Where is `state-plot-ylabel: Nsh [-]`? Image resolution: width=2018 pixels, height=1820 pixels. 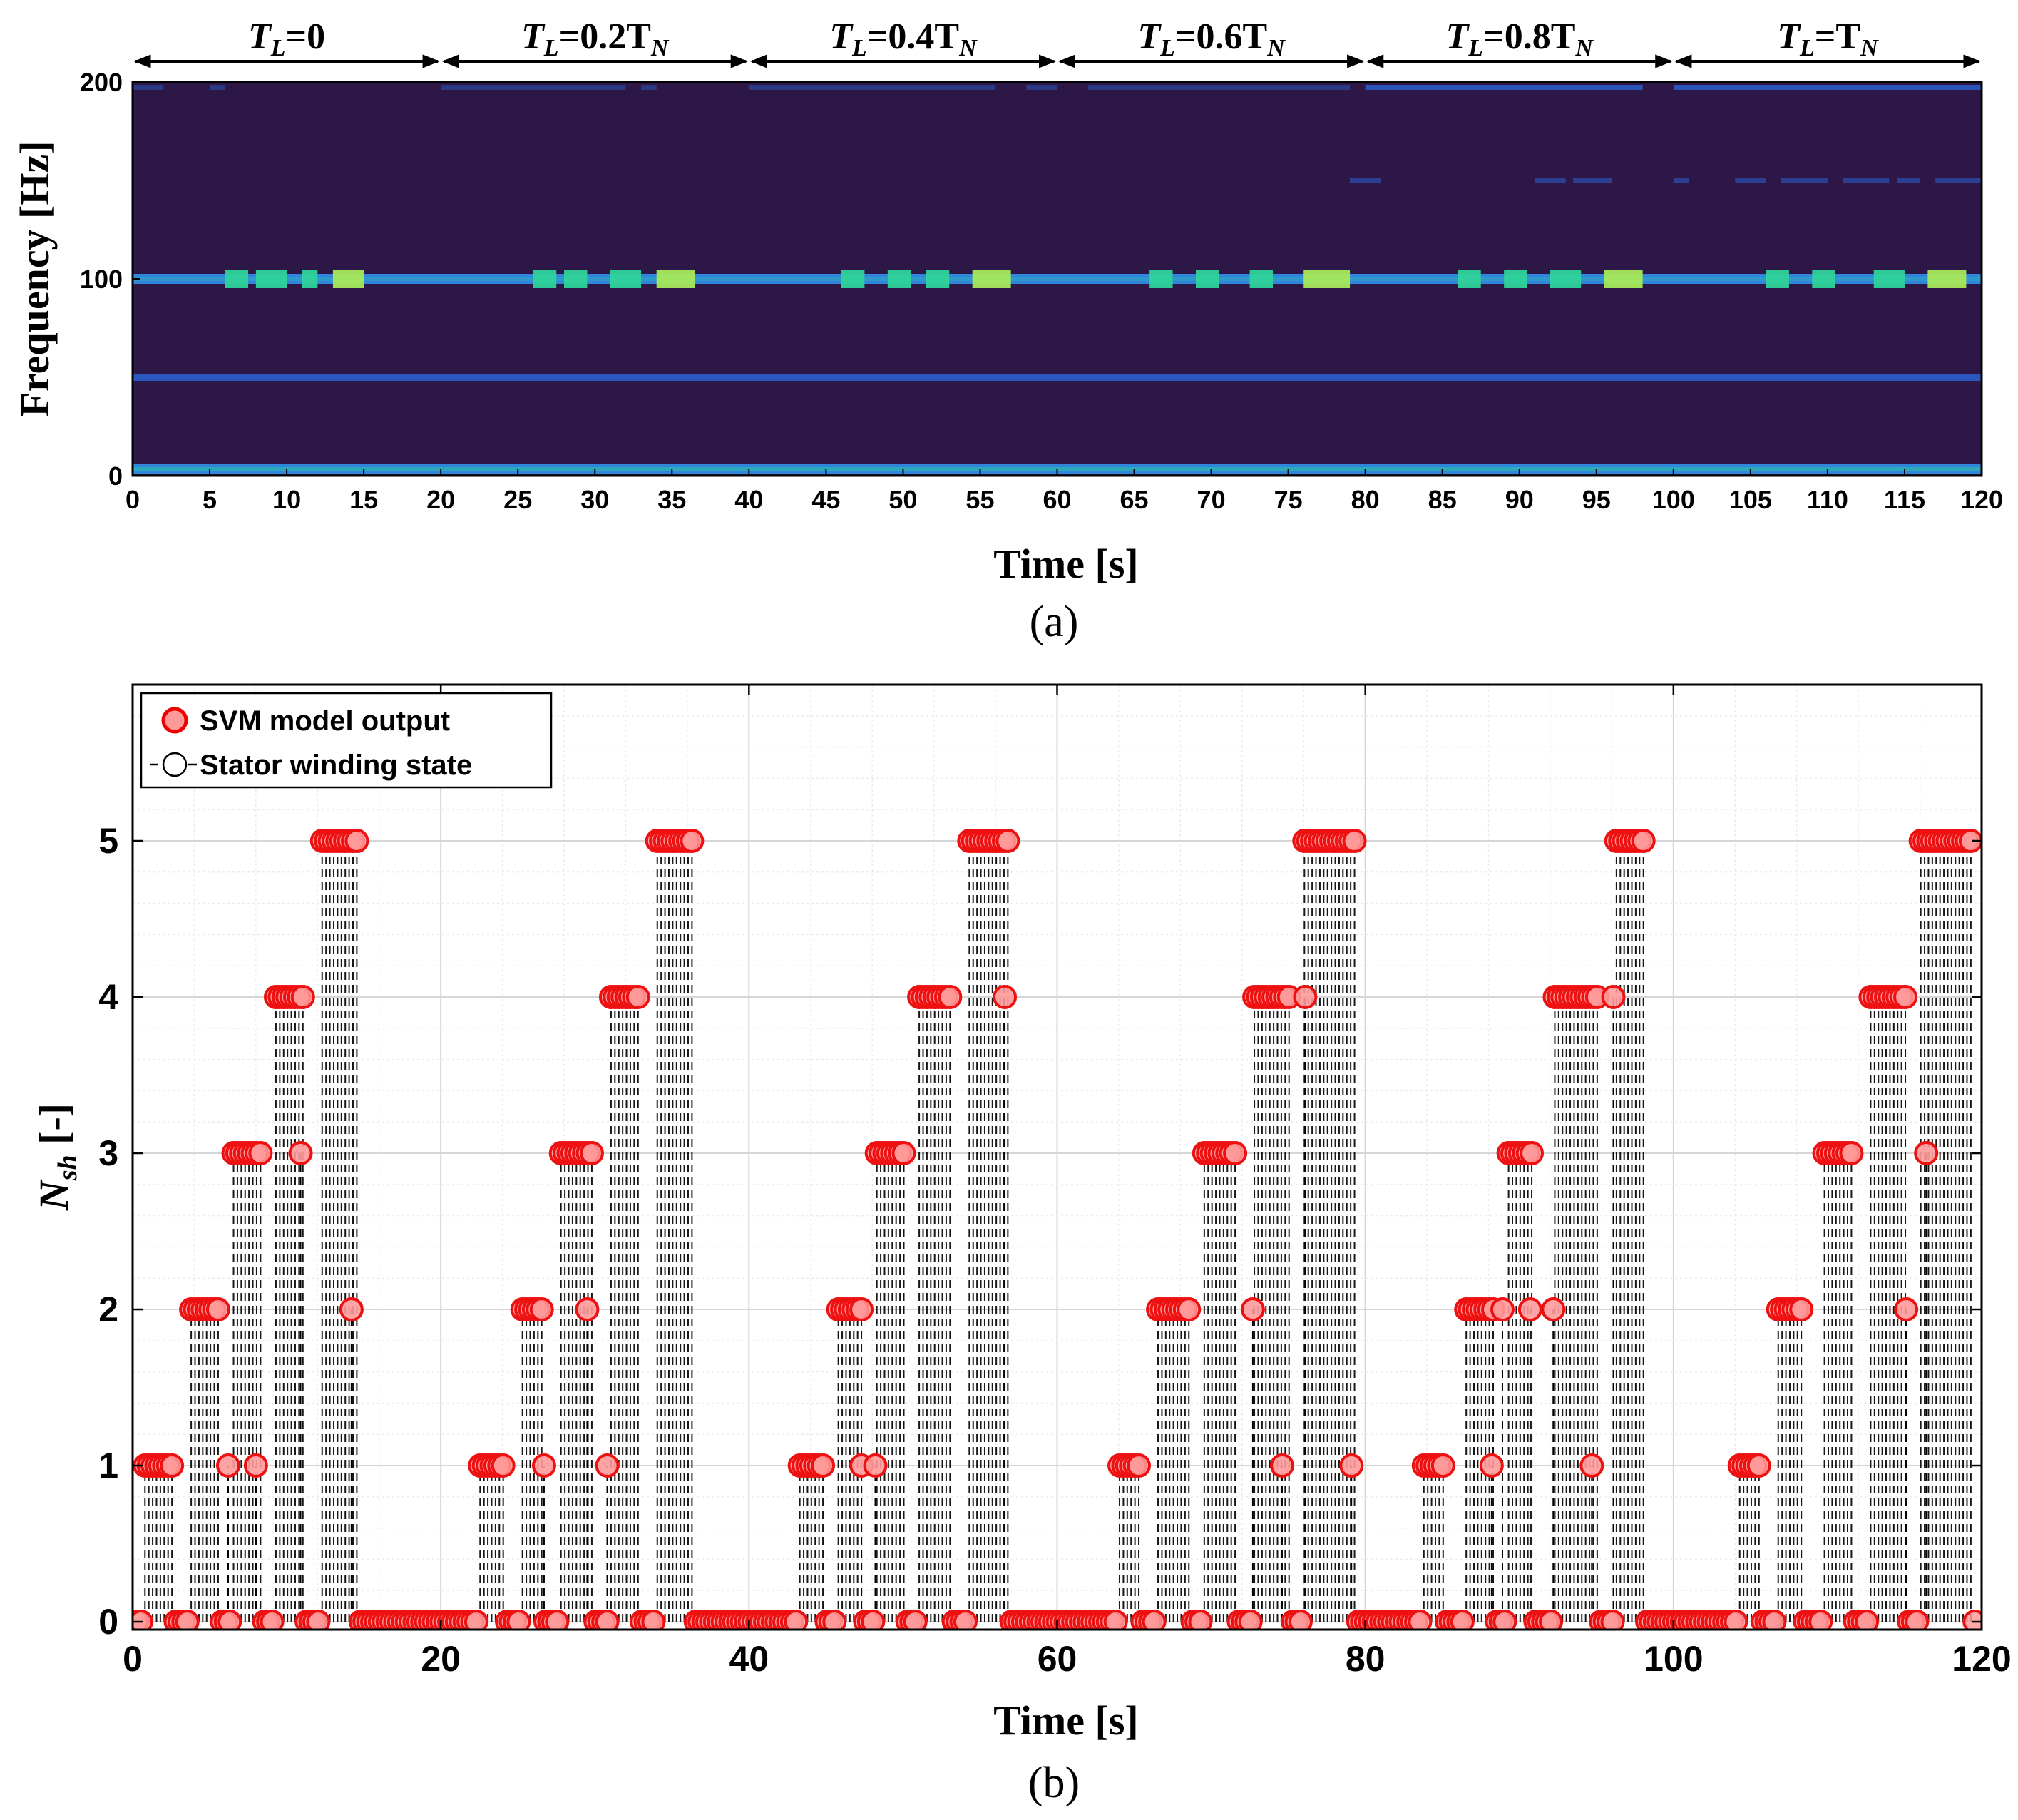 state-plot-ylabel: Nsh [-] is located at coordinates (57, 1157).